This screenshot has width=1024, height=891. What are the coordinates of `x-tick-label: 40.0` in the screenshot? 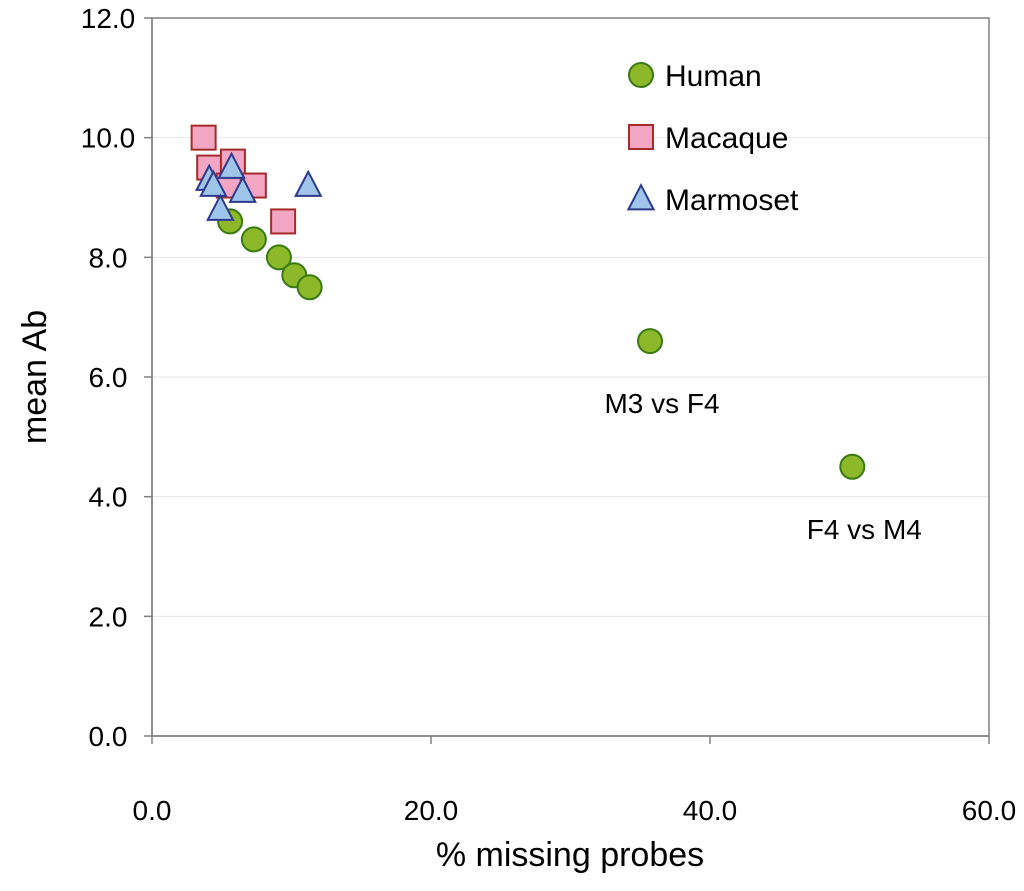 It's located at (710, 810).